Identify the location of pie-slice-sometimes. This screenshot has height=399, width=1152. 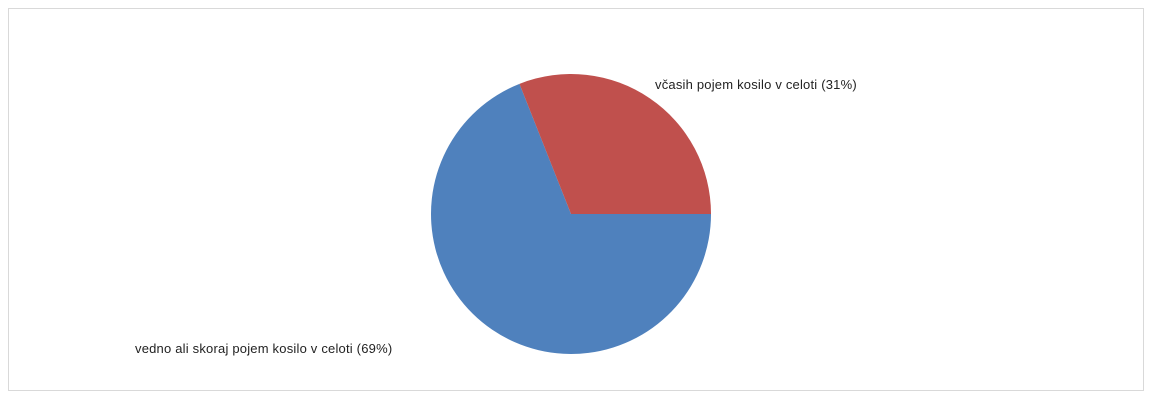
(615, 144).